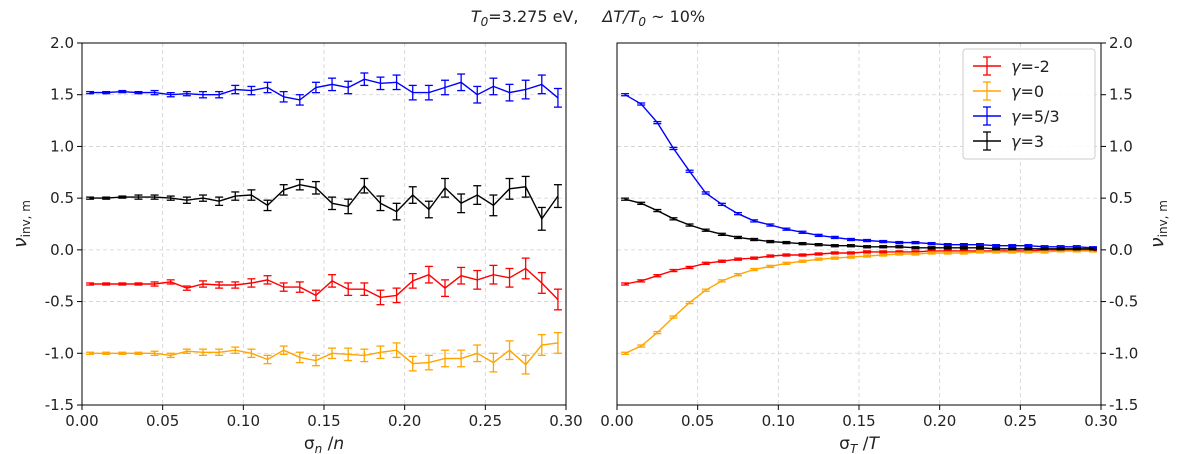 This screenshot has height=454, width=1177. What do you see at coordinates (1030, 66) in the screenshot?
I see `legend-label: γ=-2` at bounding box center [1030, 66].